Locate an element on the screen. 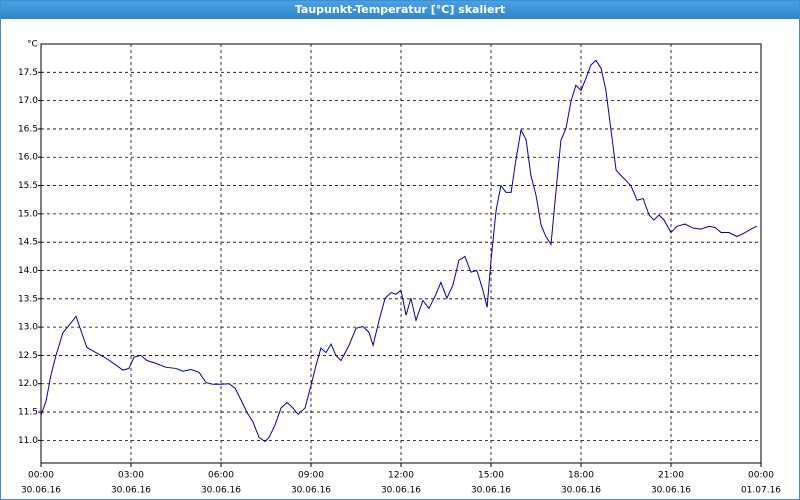  x-tick-label: 09:00 is located at coordinates (311, 476).